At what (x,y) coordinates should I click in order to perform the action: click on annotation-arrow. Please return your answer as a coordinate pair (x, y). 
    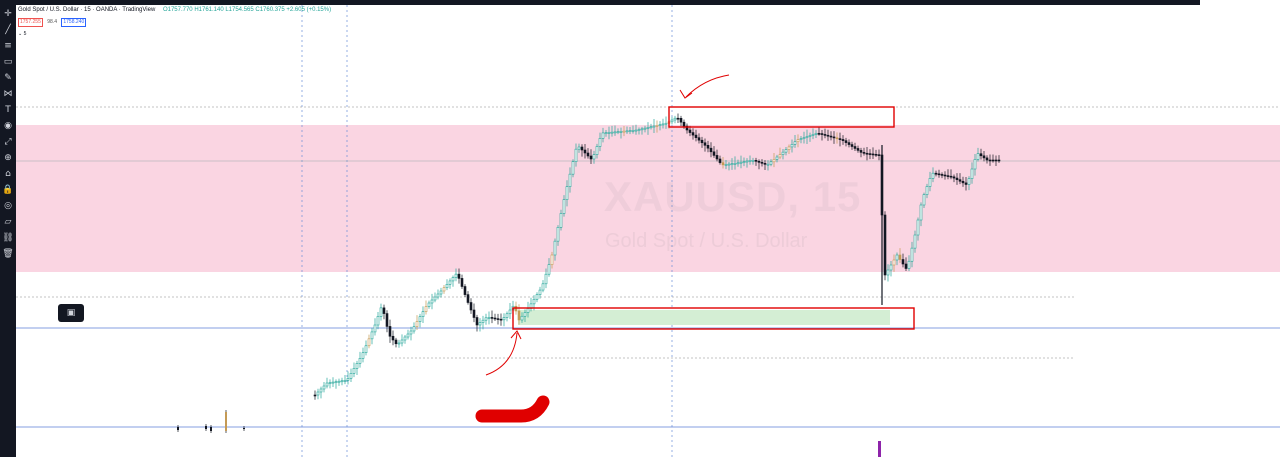
    Looking at the image, I should click on (707, 86).